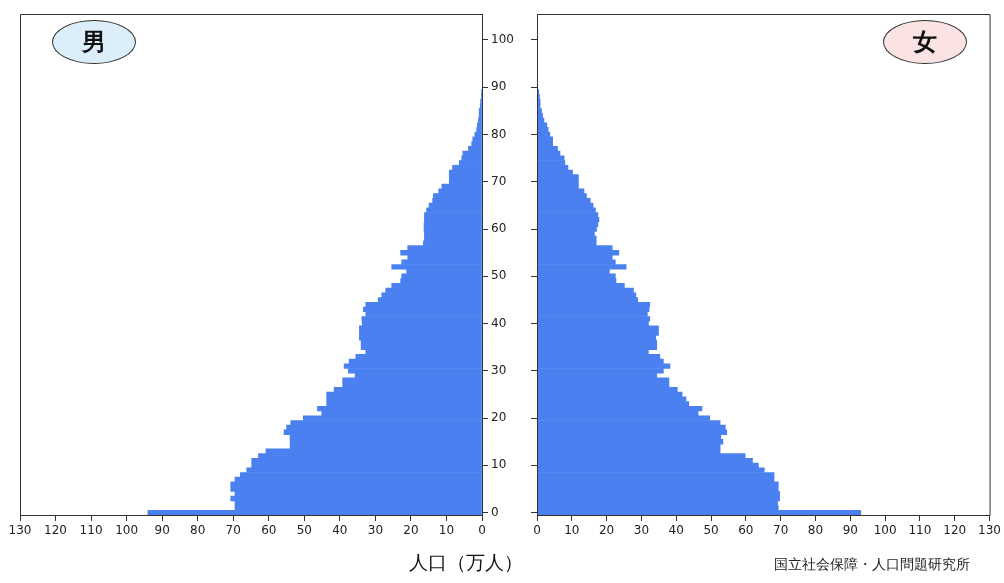  Describe the element at coordinates (499, 369) in the screenshot. I see `y-tick-label: 30` at that location.